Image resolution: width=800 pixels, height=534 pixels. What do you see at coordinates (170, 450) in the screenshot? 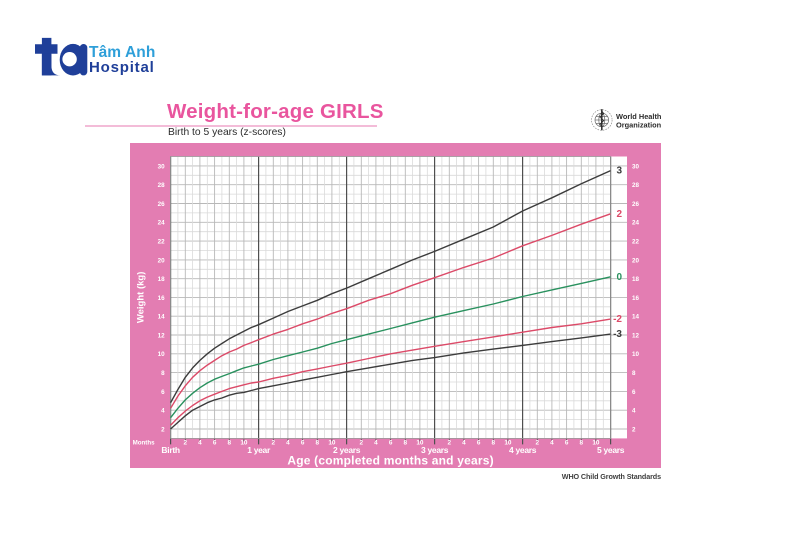
I see `svg-text: Birth` at bounding box center [170, 450].